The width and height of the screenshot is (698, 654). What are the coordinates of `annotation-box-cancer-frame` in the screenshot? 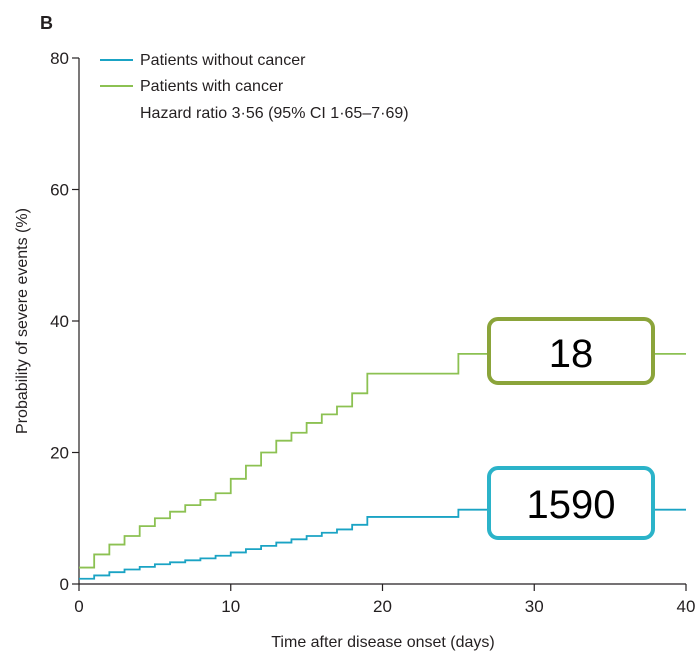 It's located at (571, 351).